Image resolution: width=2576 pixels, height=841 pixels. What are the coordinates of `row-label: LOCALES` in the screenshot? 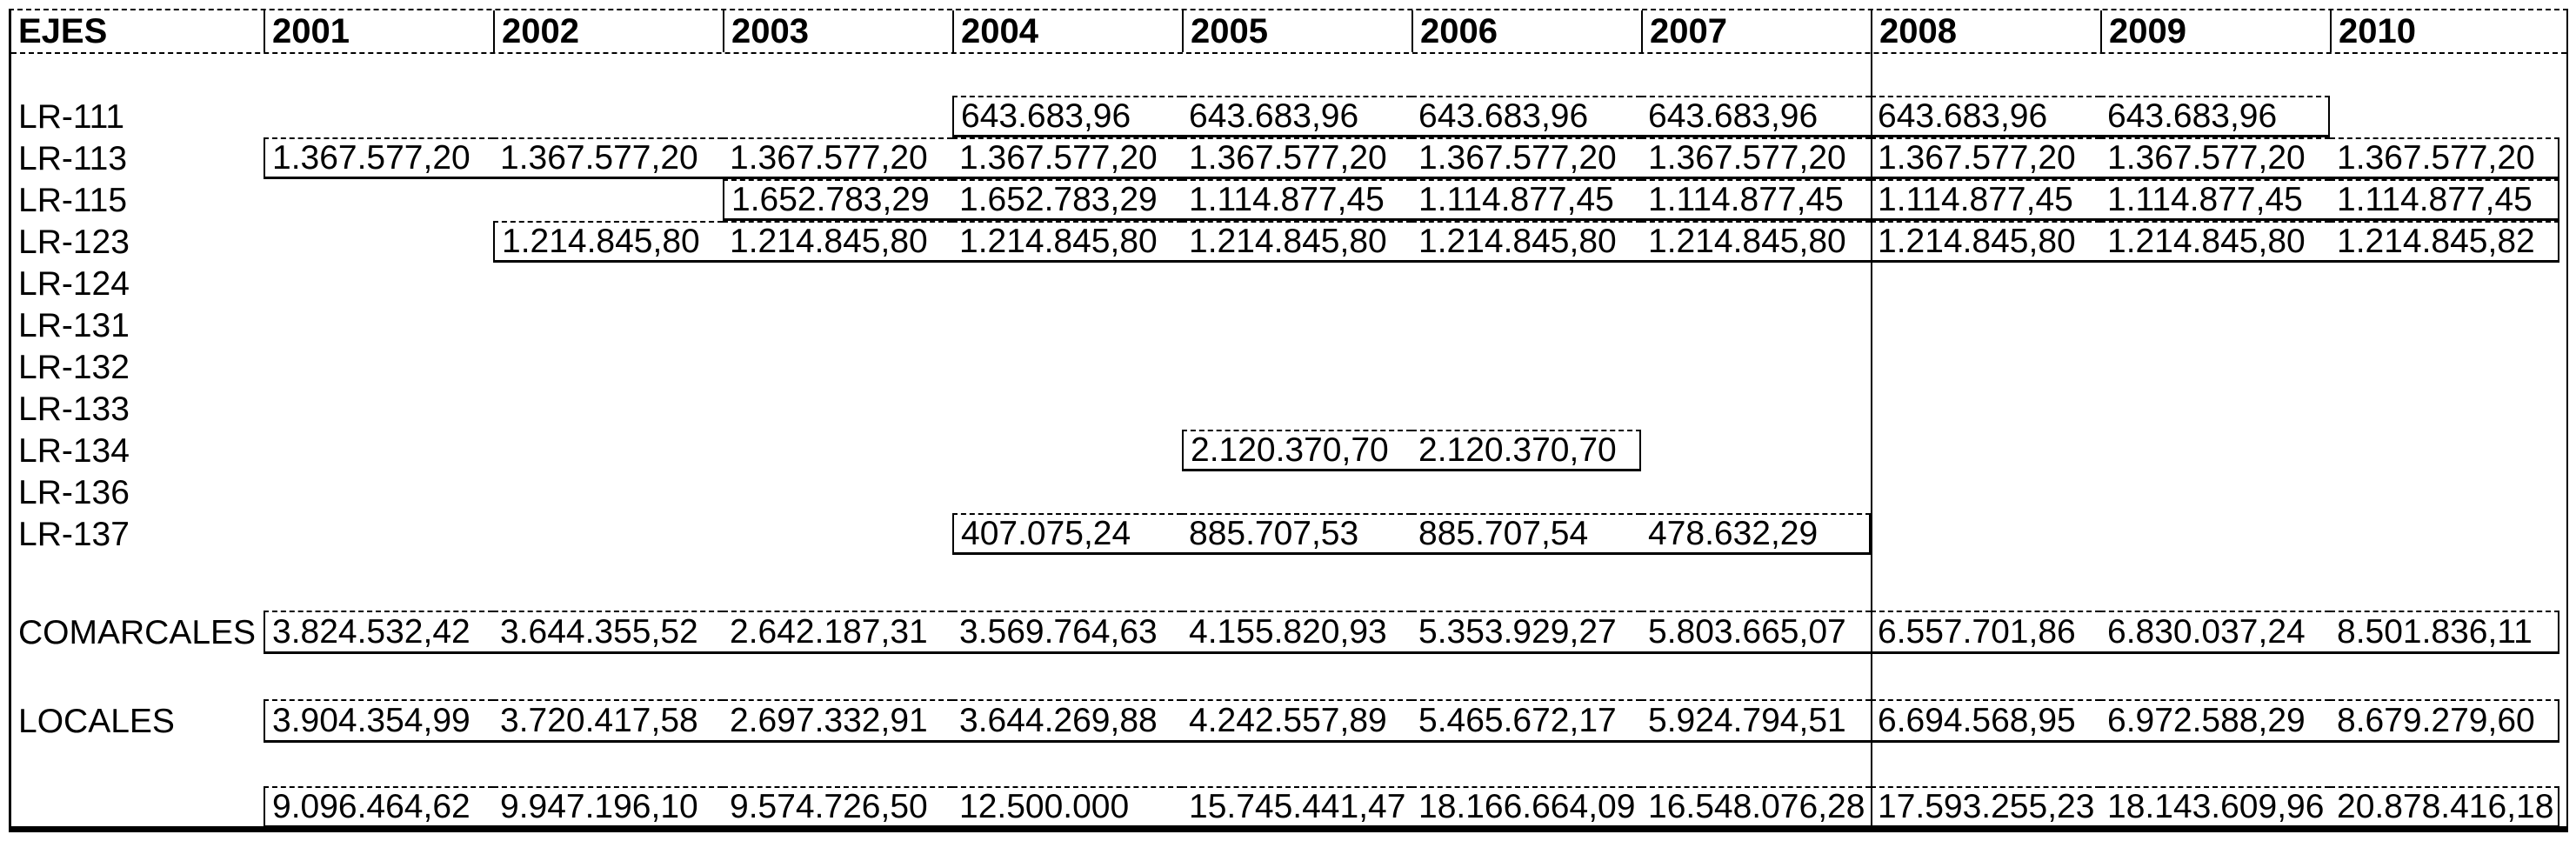 It's located at (96, 721).